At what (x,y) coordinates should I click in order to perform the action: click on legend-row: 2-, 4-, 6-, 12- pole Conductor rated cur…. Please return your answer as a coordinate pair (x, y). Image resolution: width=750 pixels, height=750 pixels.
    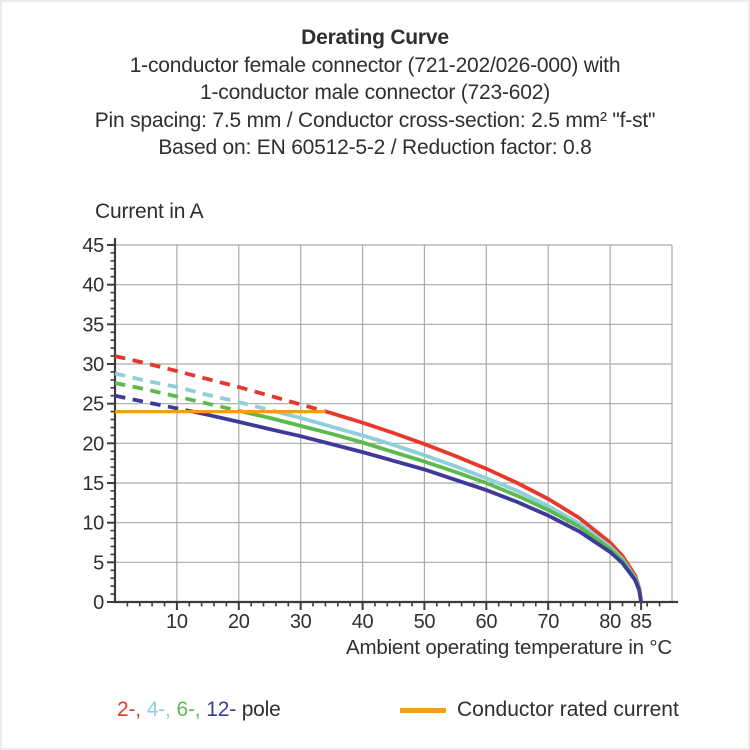
    Looking at the image, I should click on (375, 713).